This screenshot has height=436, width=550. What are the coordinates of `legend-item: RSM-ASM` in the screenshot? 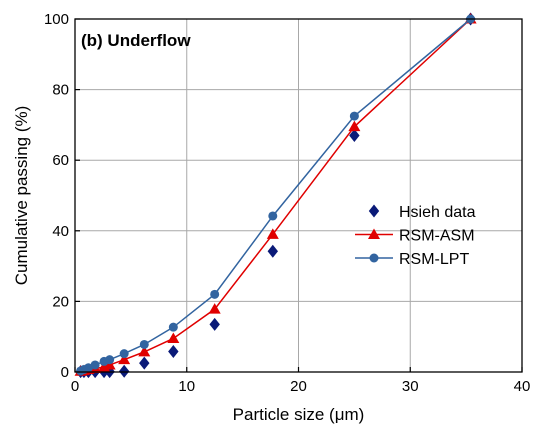 It's located at (415, 236).